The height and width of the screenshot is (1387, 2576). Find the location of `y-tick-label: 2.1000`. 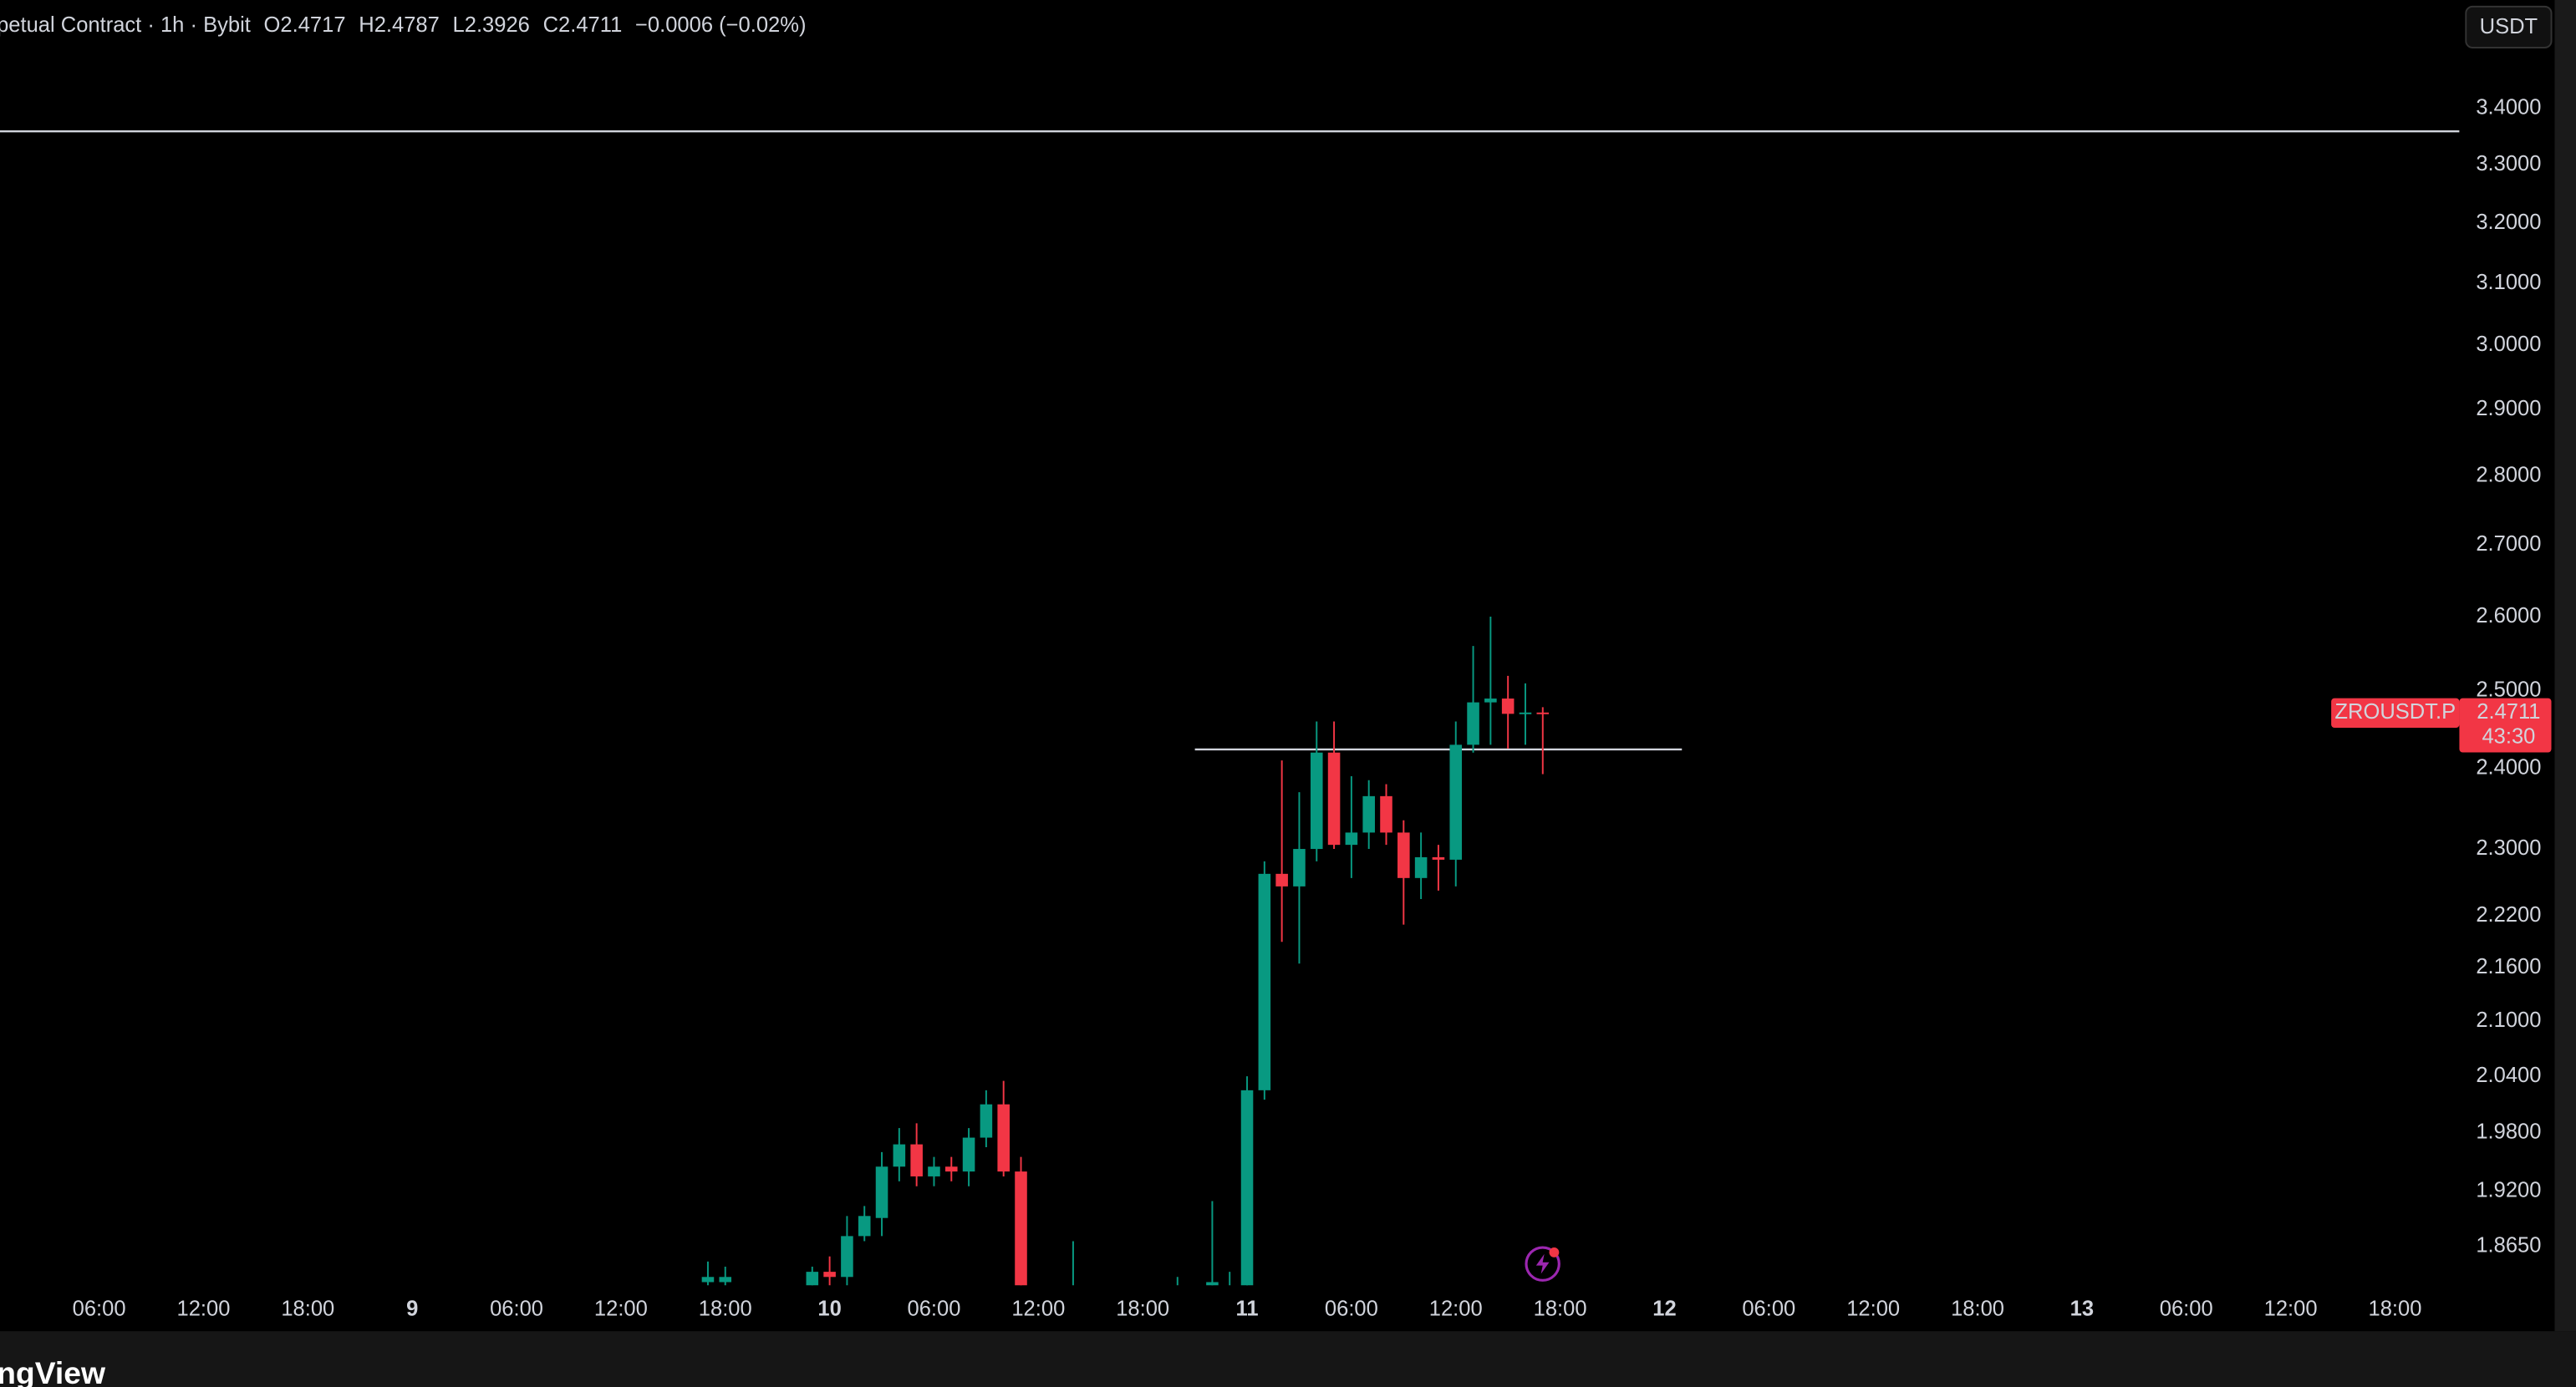

y-tick-label: 2.1000 is located at coordinates (2508, 1020).